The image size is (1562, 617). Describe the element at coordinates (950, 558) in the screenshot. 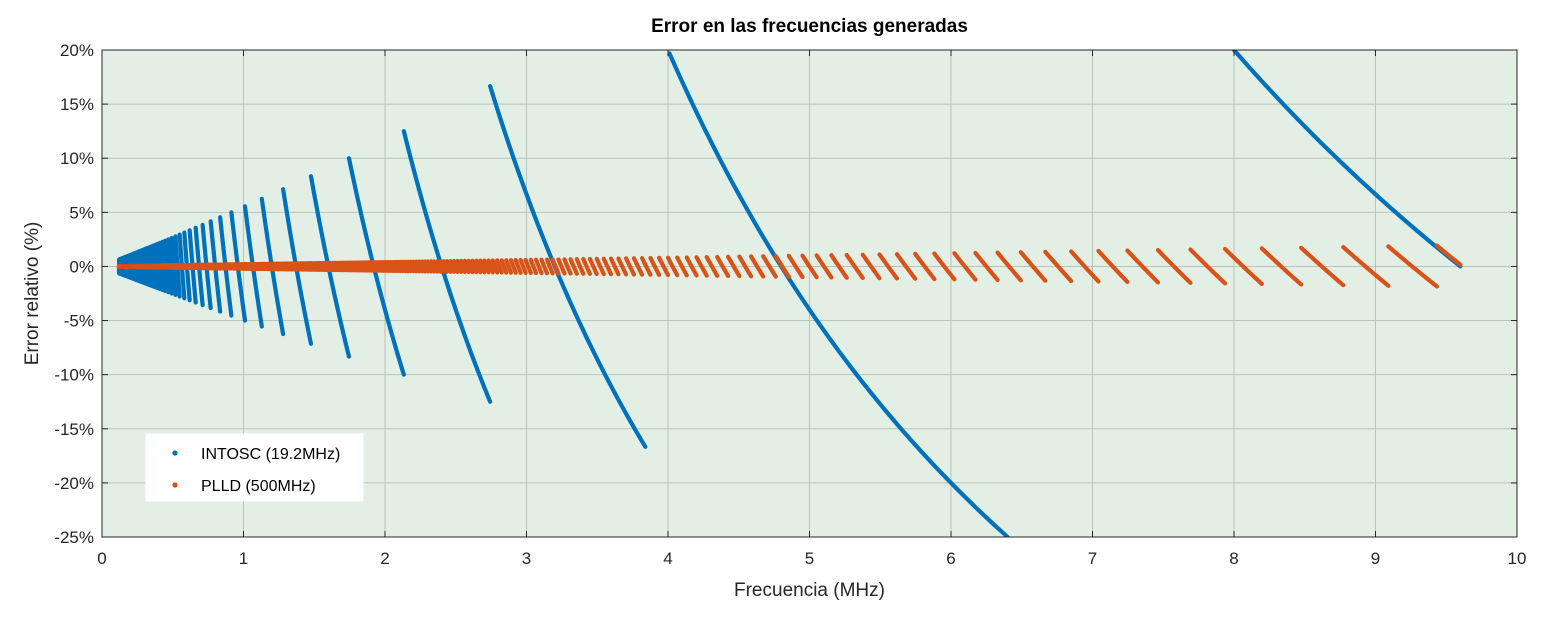

I see `x-tick-label: 6` at that location.